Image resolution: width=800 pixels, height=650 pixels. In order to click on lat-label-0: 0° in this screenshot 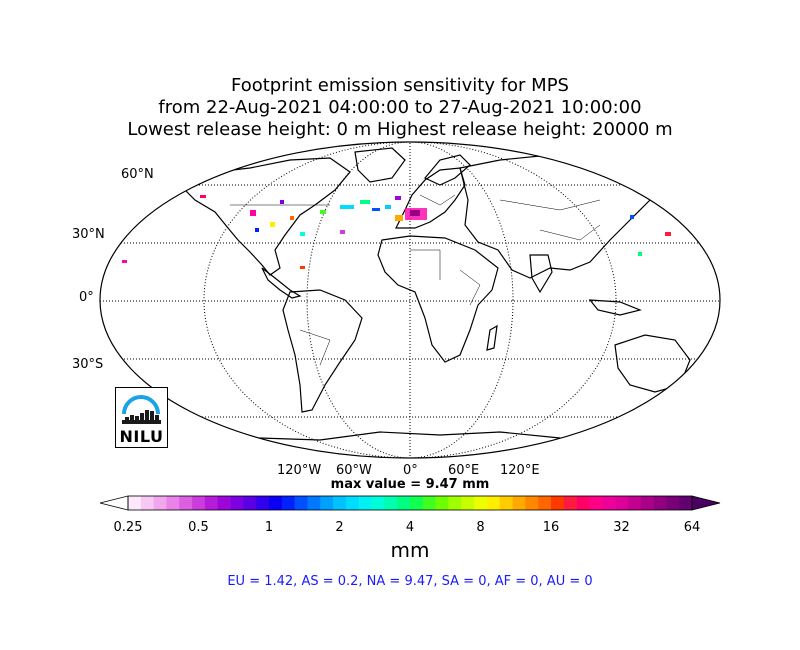, I will do `click(86, 297)`.